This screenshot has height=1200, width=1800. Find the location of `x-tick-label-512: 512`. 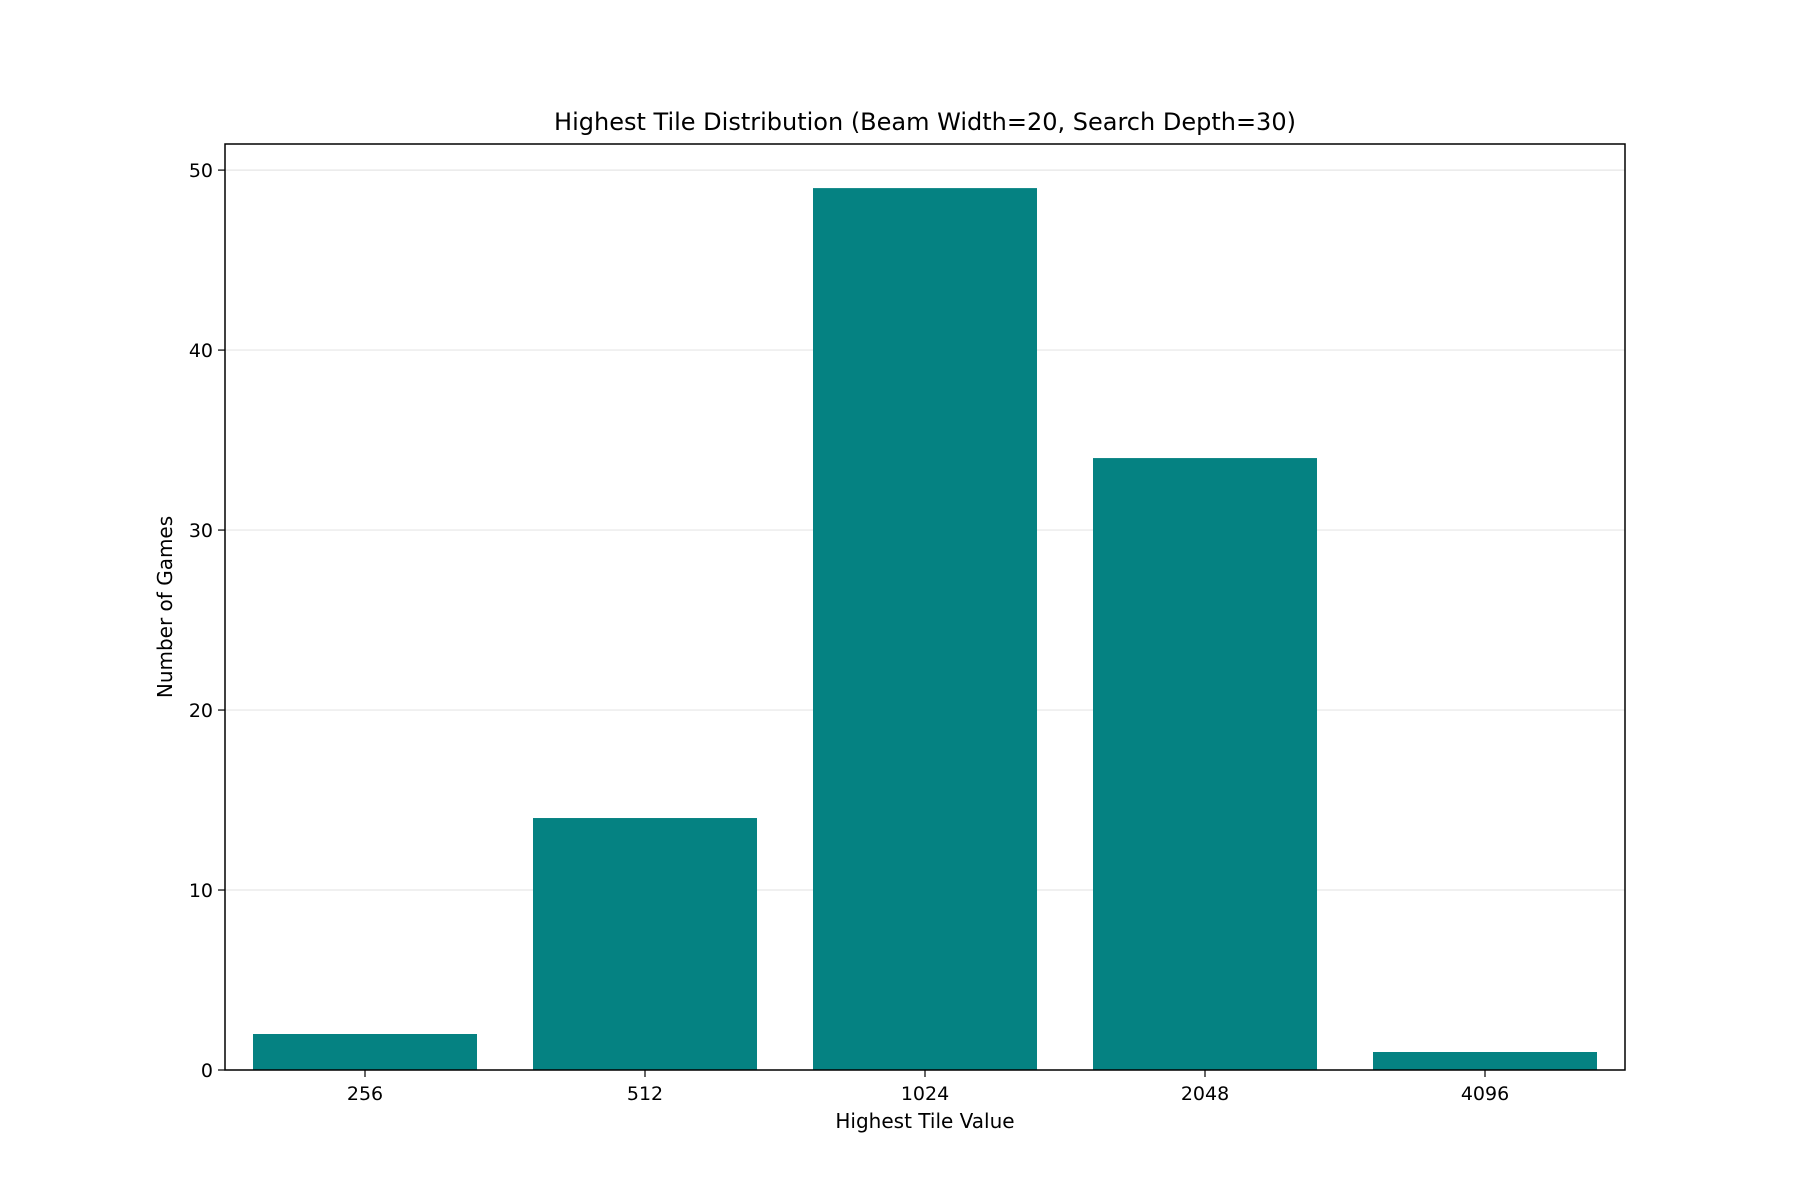

x-tick-label-512: 512 is located at coordinates (645, 1094).